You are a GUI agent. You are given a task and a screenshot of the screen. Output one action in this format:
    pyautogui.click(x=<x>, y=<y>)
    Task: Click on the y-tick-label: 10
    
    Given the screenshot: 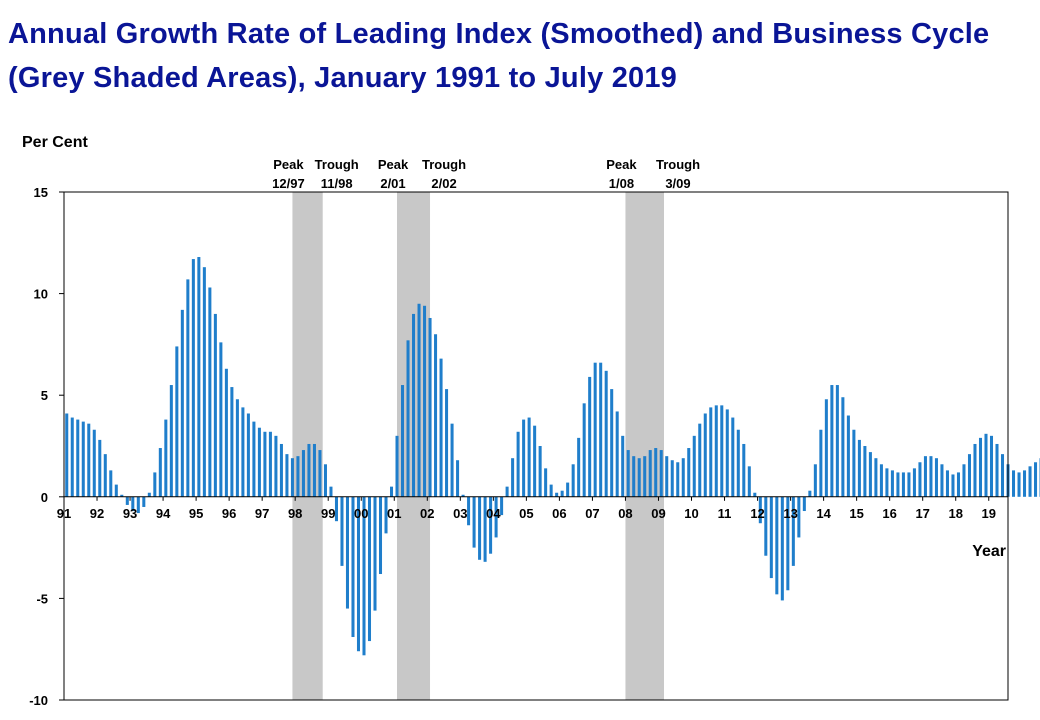 What is the action you would take?
    pyautogui.click(x=41, y=294)
    